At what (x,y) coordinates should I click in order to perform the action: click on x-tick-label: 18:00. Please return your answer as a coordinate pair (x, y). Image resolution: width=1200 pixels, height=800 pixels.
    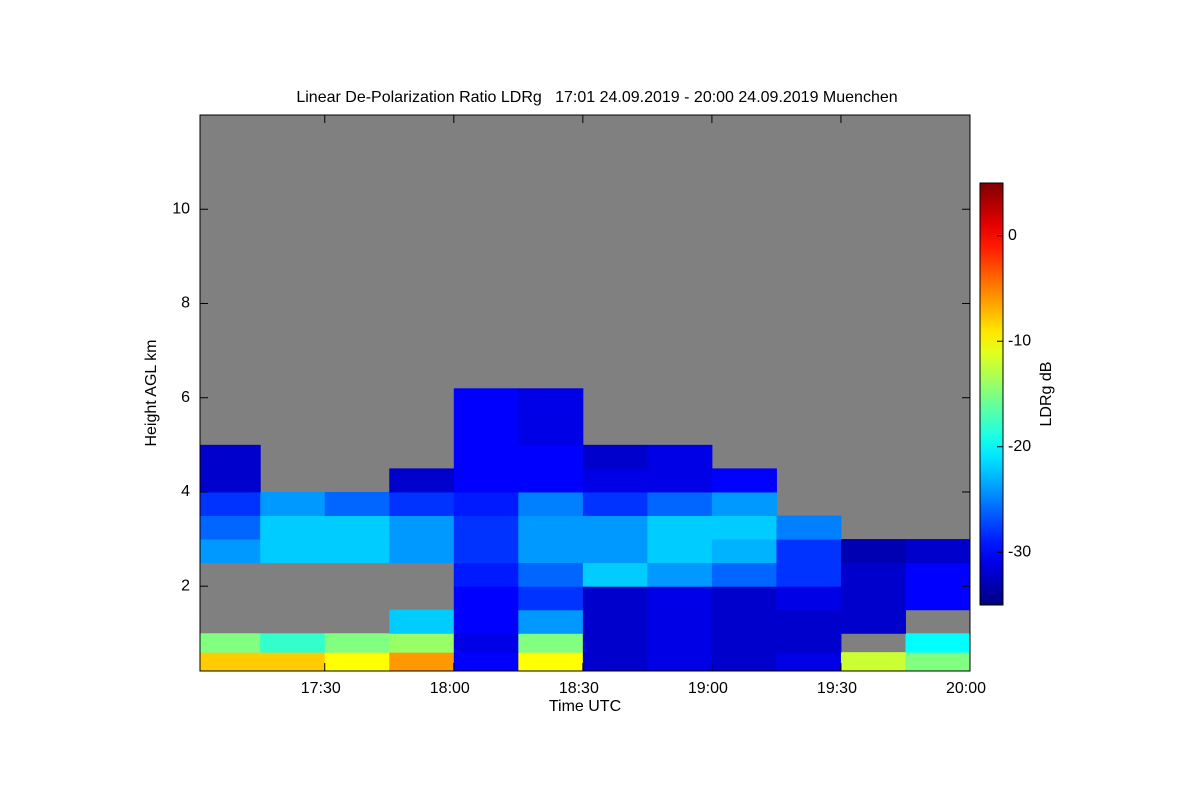
    Looking at the image, I should click on (450, 688).